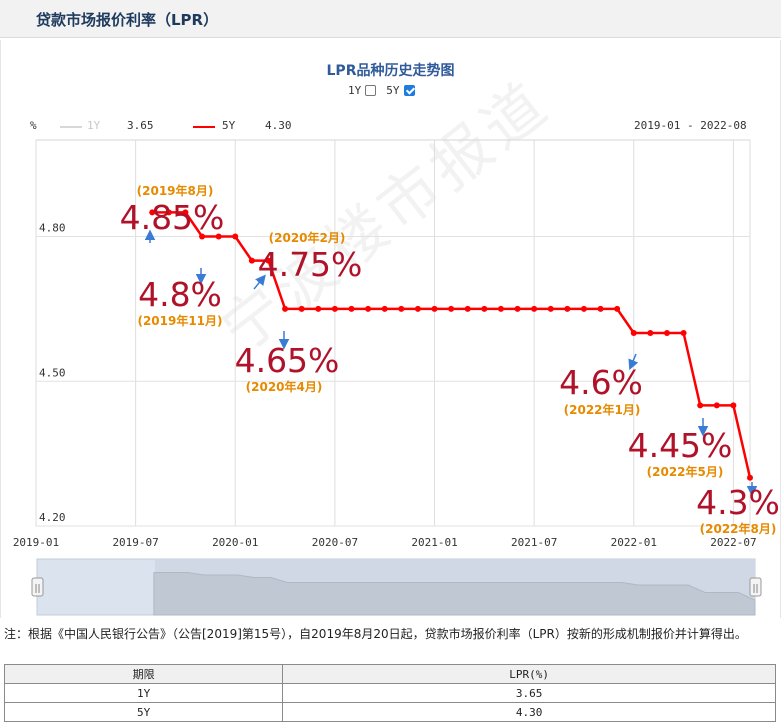 This screenshot has width=781, height=725. I want to click on table-cell-rate: 4.30, so click(529, 712).